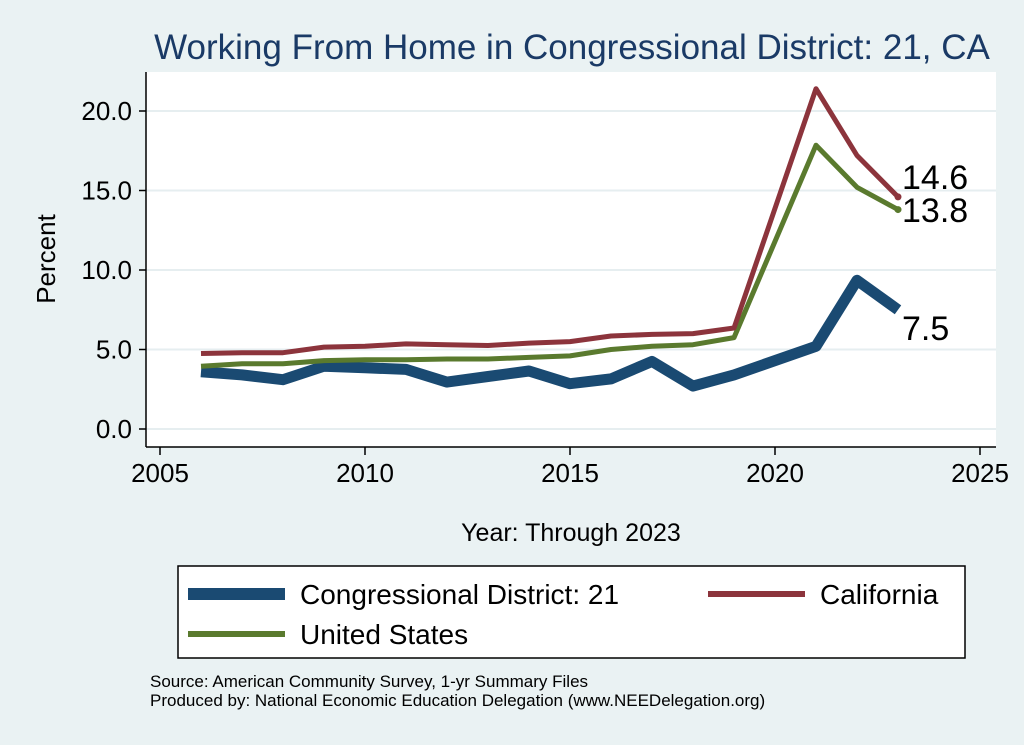  What do you see at coordinates (935, 178) in the screenshot?
I see `end-label: 14.6` at bounding box center [935, 178].